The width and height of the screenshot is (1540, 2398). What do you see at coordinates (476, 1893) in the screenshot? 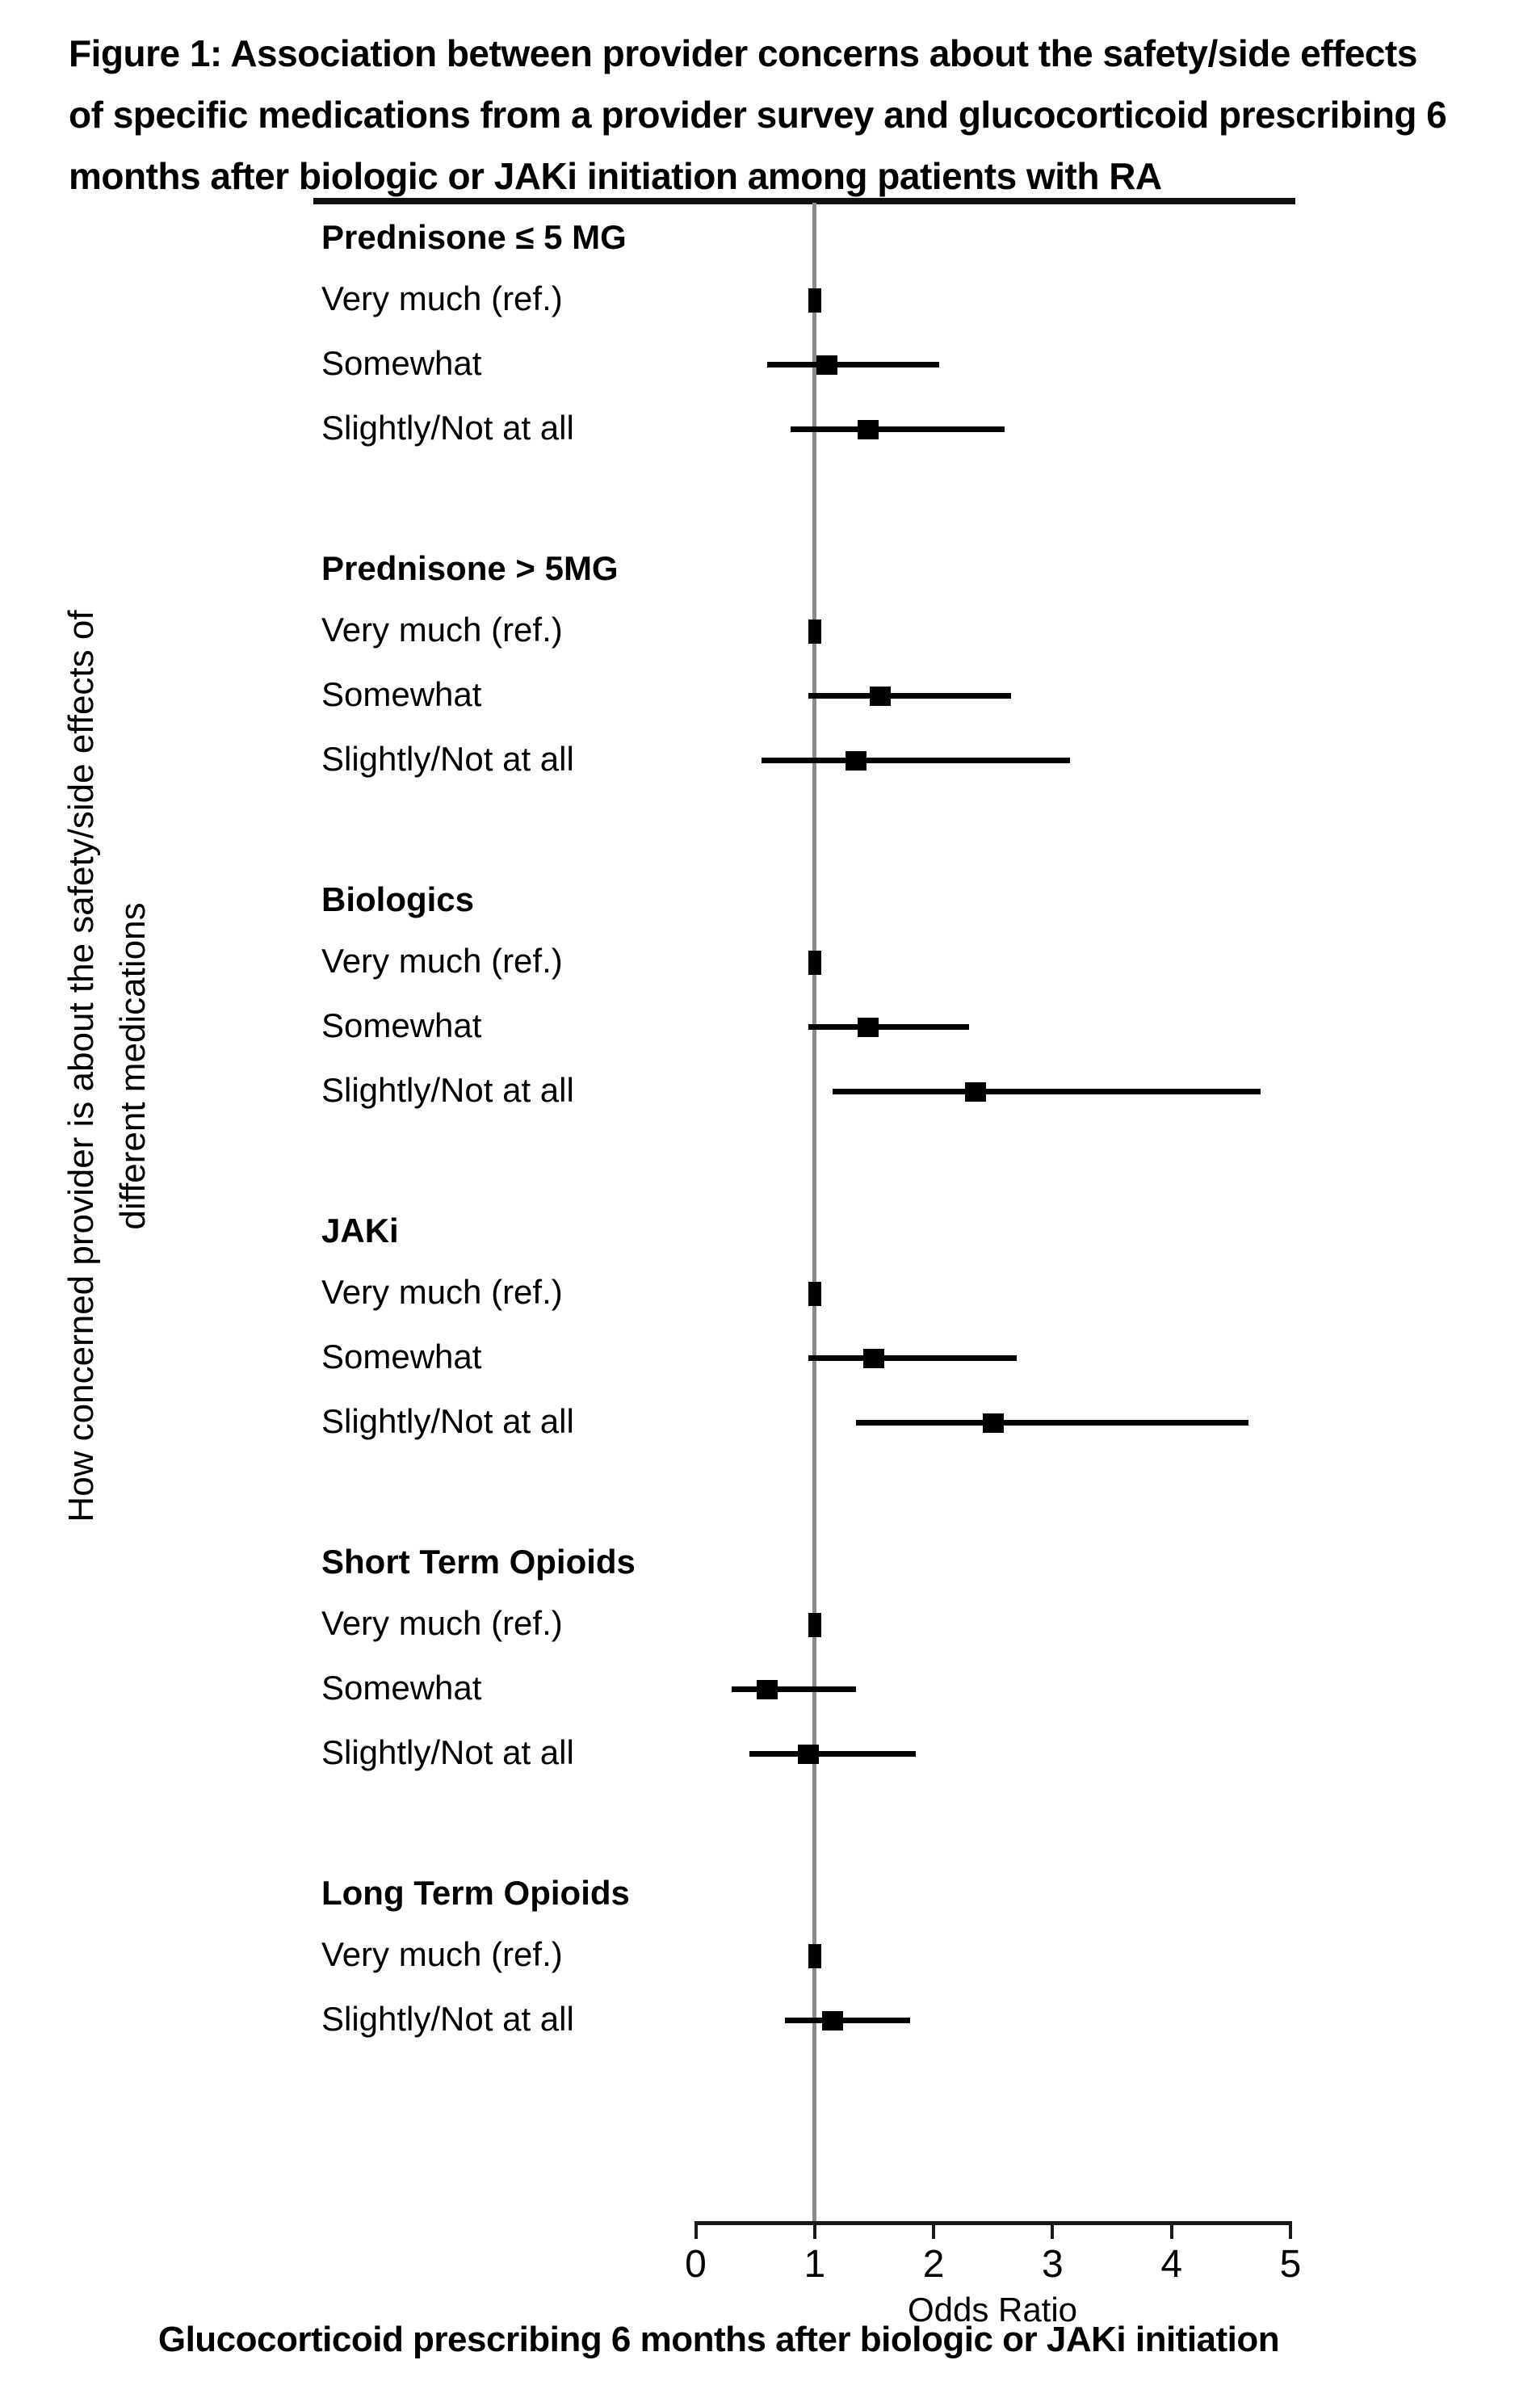
I see `group-header: Long Term Opioids` at bounding box center [476, 1893].